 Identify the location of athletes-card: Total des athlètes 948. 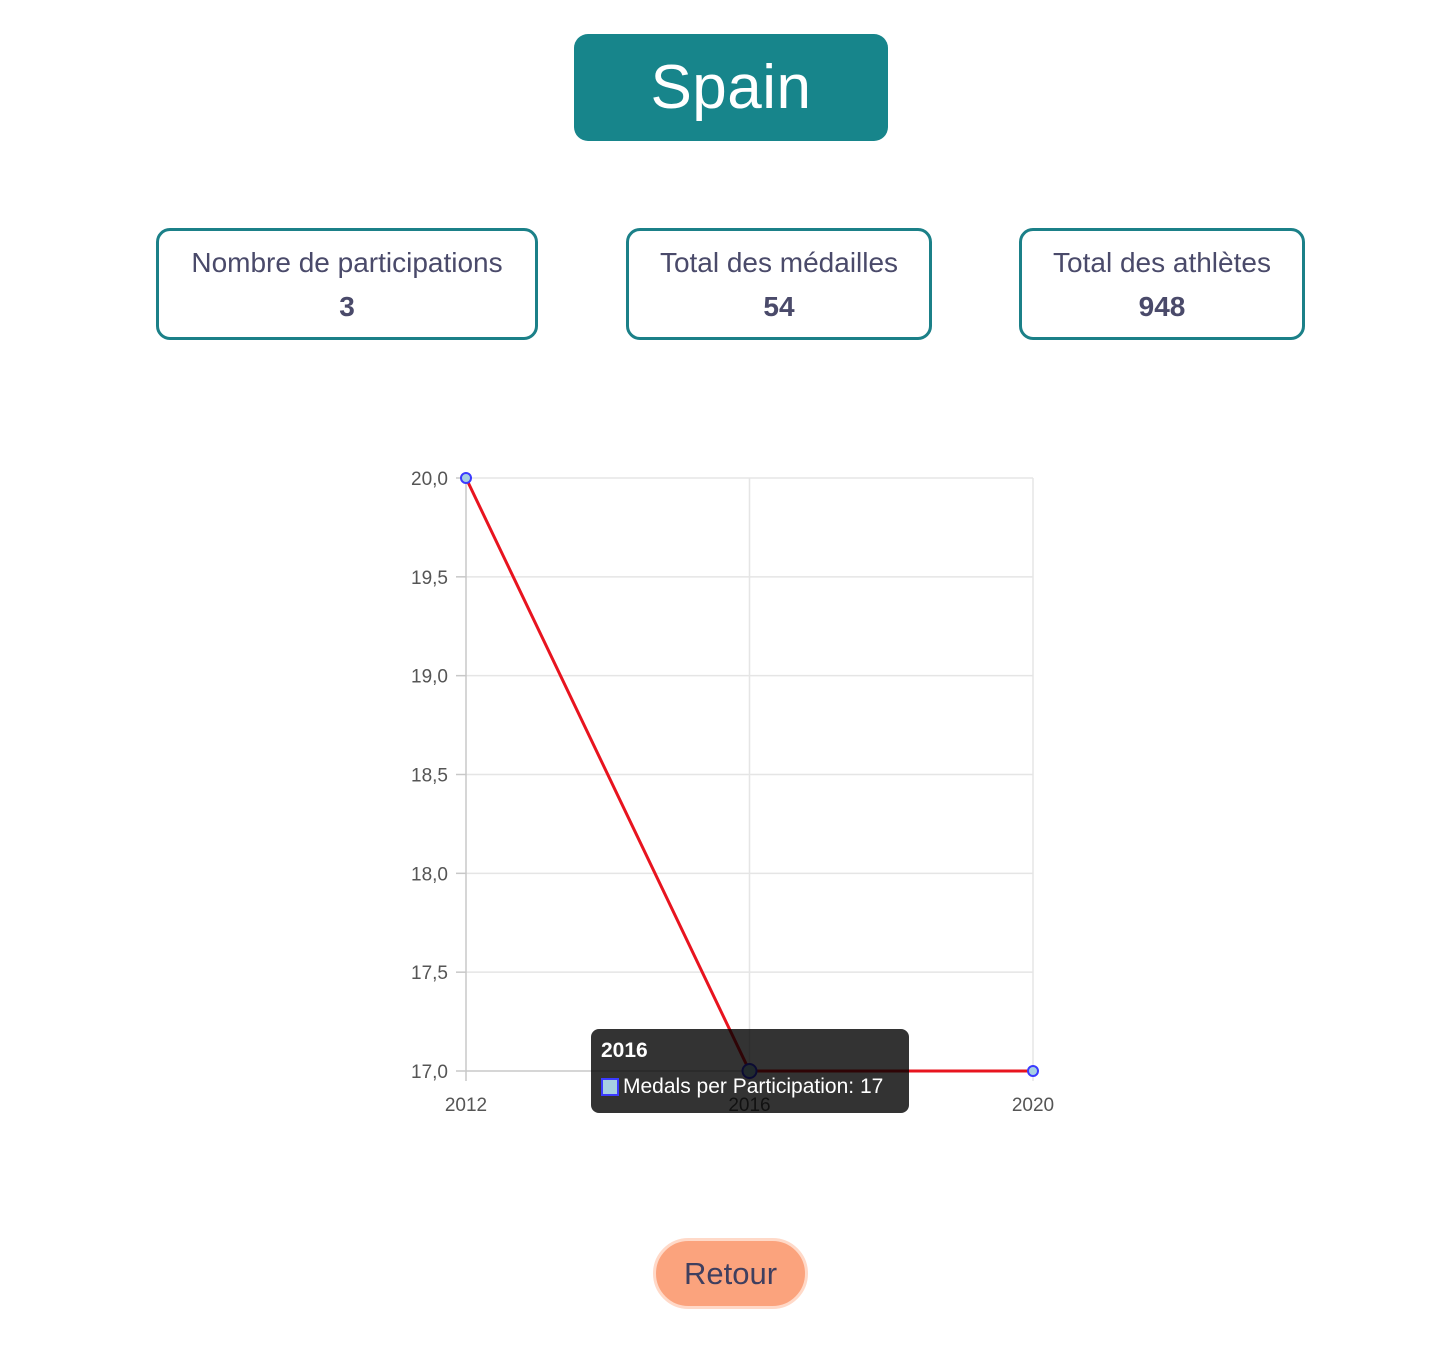
(1162, 284).